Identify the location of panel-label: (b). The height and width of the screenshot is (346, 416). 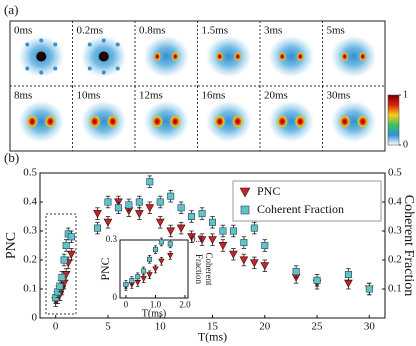
(11, 157).